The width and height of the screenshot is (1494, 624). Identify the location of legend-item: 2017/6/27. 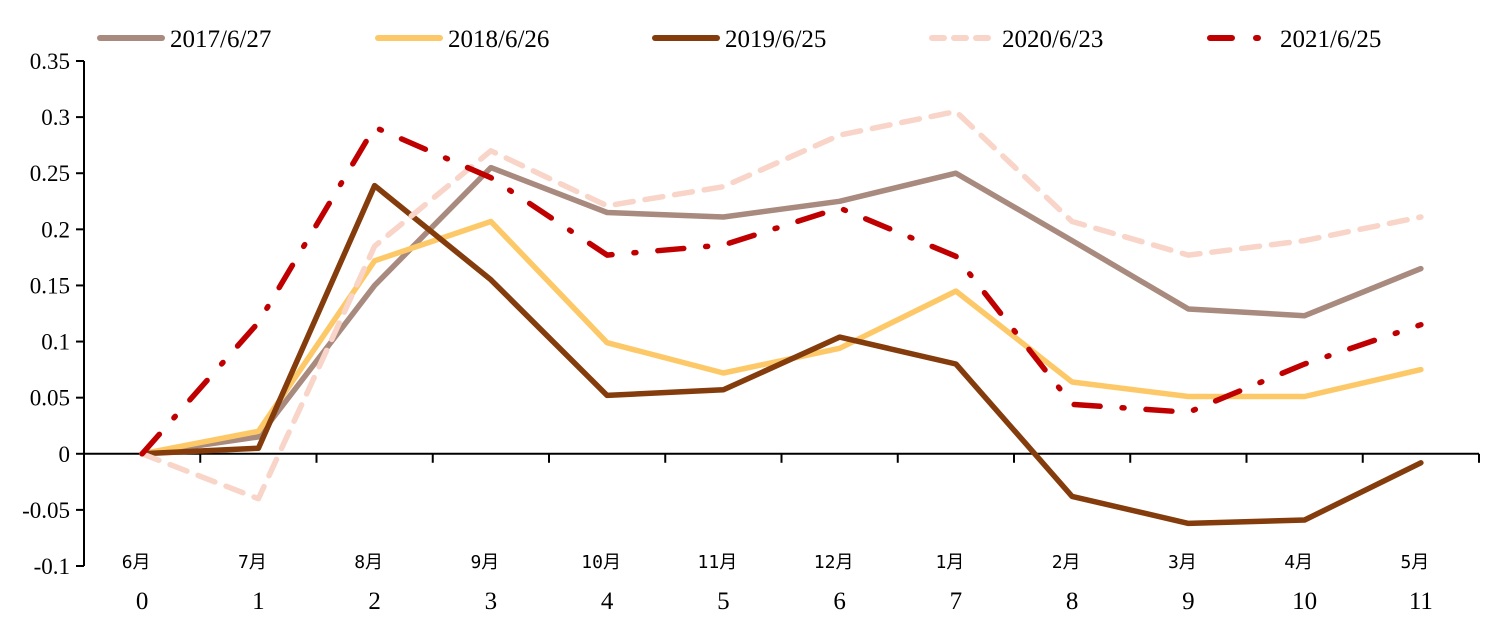
(184, 39).